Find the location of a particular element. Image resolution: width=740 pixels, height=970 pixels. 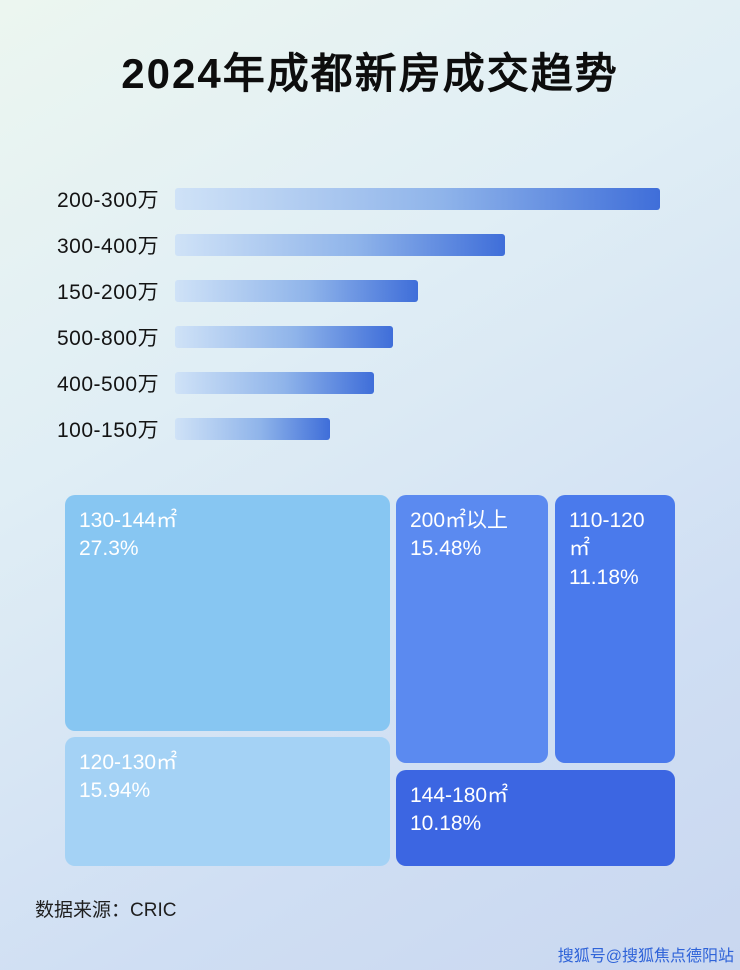

tile-value: 11.18% is located at coordinates (604, 577).